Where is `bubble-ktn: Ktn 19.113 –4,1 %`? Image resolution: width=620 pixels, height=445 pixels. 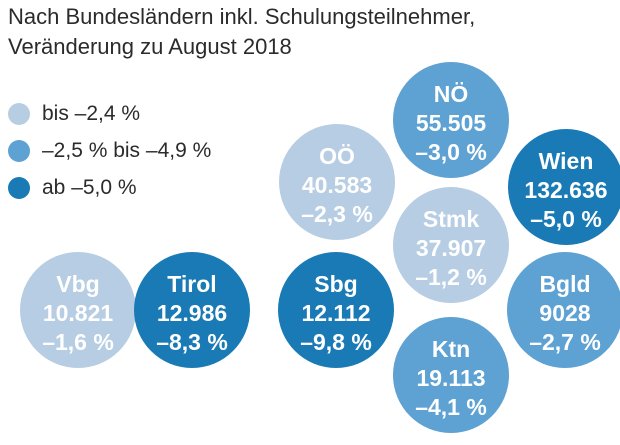
bubble-ktn: Ktn 19.113 –4,1 % is located at coordinates (451, 375).